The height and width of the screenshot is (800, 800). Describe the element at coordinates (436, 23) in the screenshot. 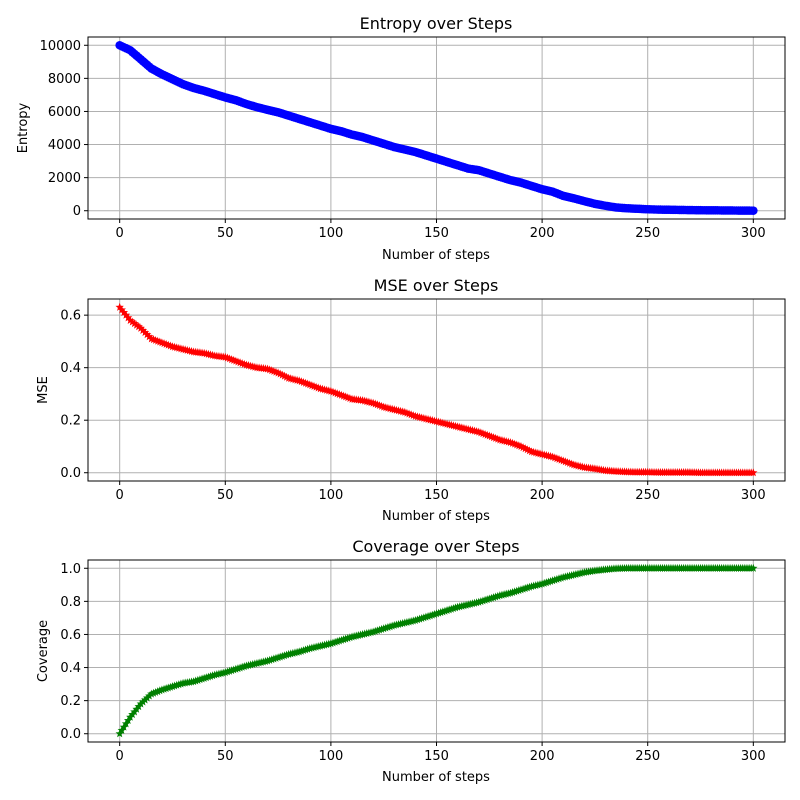

I see `chart-title: Entropy over Steps` at that location.